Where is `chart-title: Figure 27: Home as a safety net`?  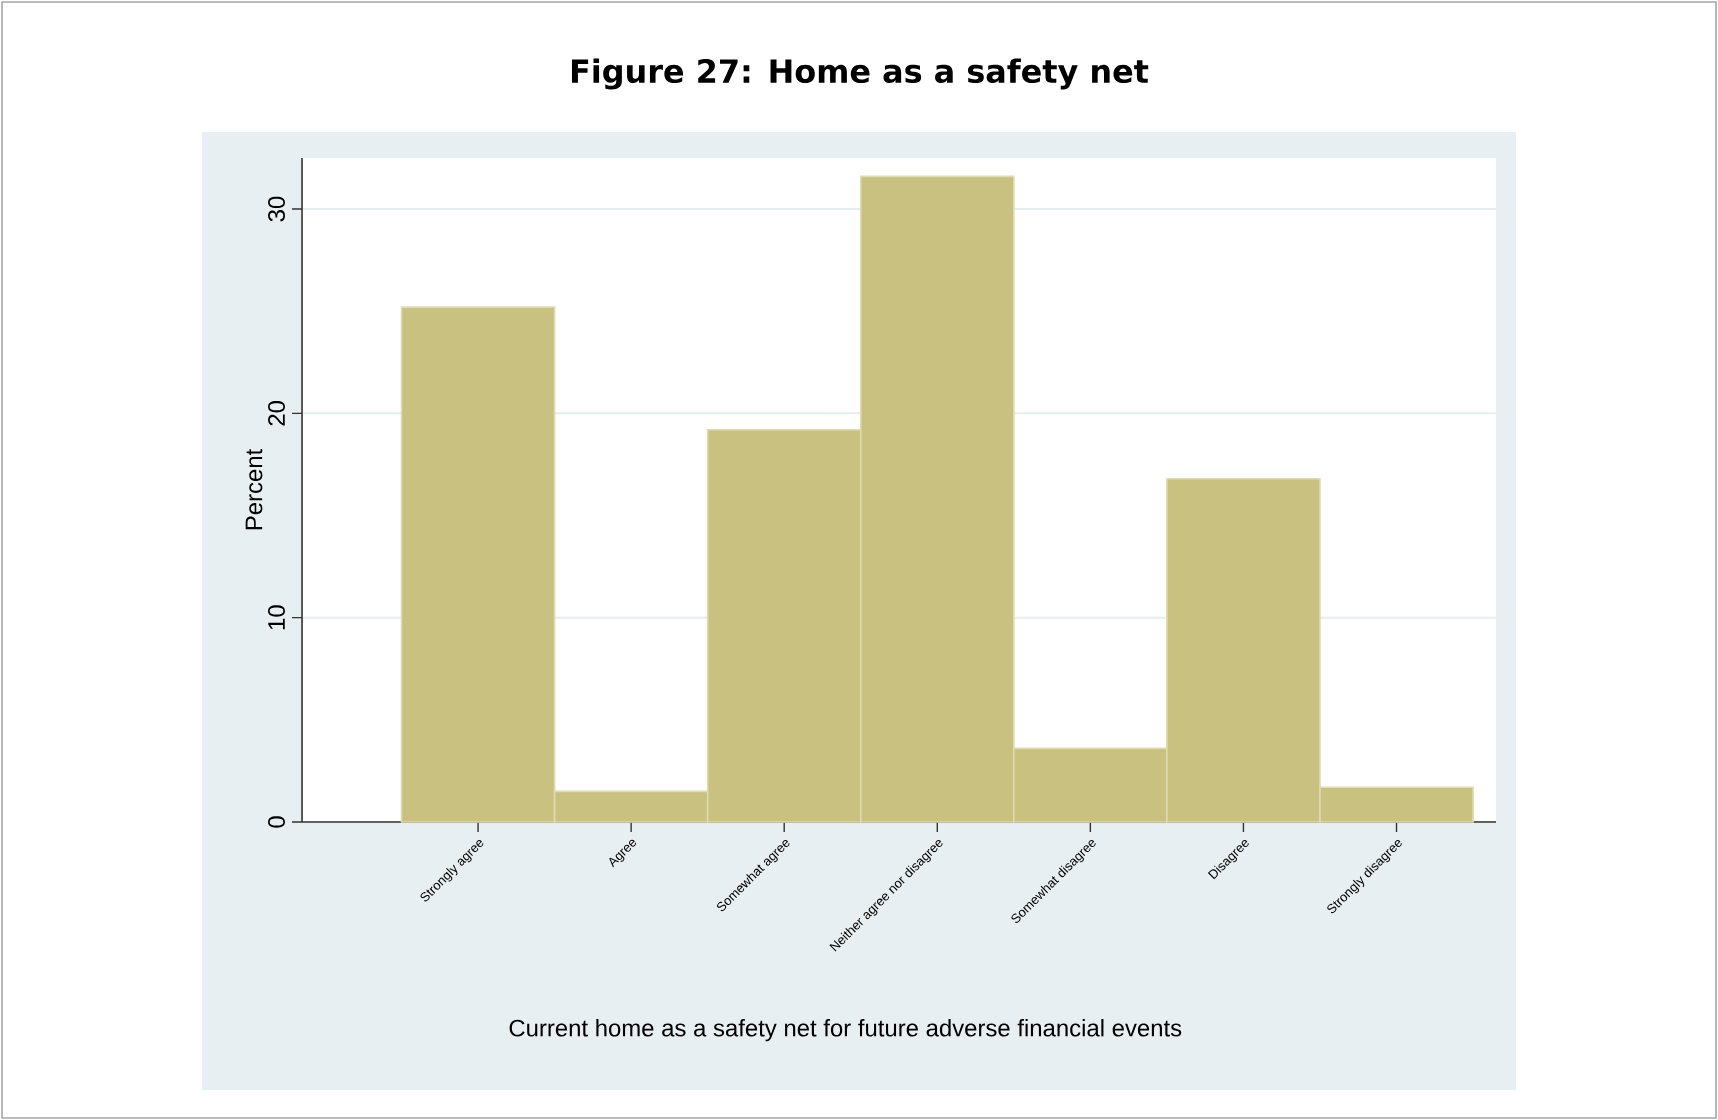 chart-title: Figure 27: Home as a safety net is located at coordinates (860, 74).